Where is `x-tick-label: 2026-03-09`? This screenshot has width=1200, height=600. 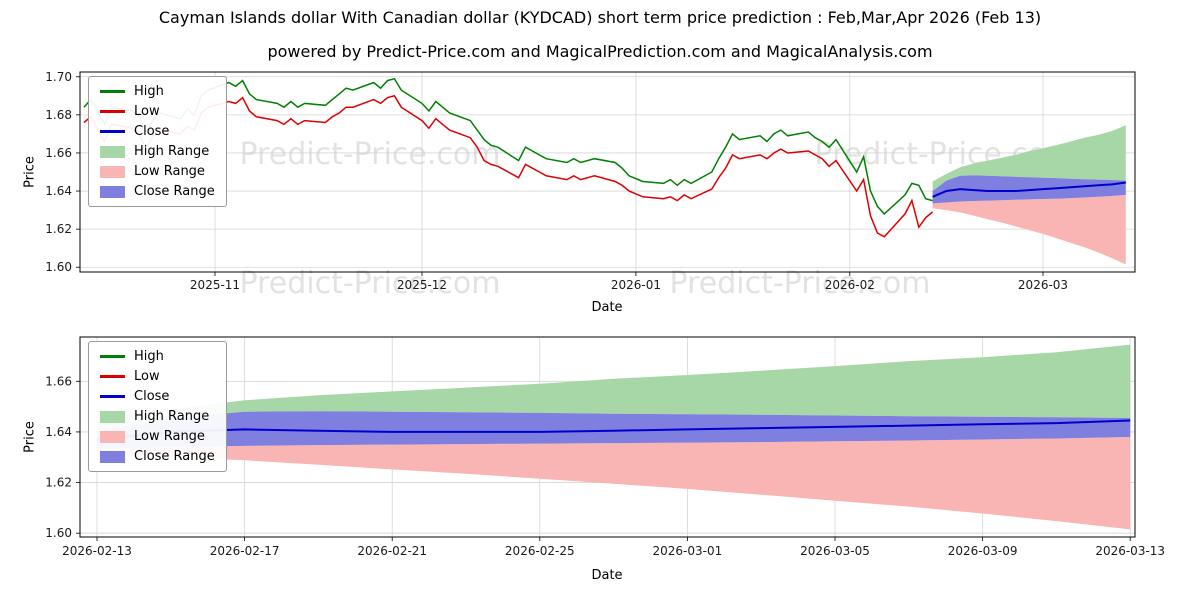 x-tick-label: 2026-03-09 is located at coordinates (983, 551).